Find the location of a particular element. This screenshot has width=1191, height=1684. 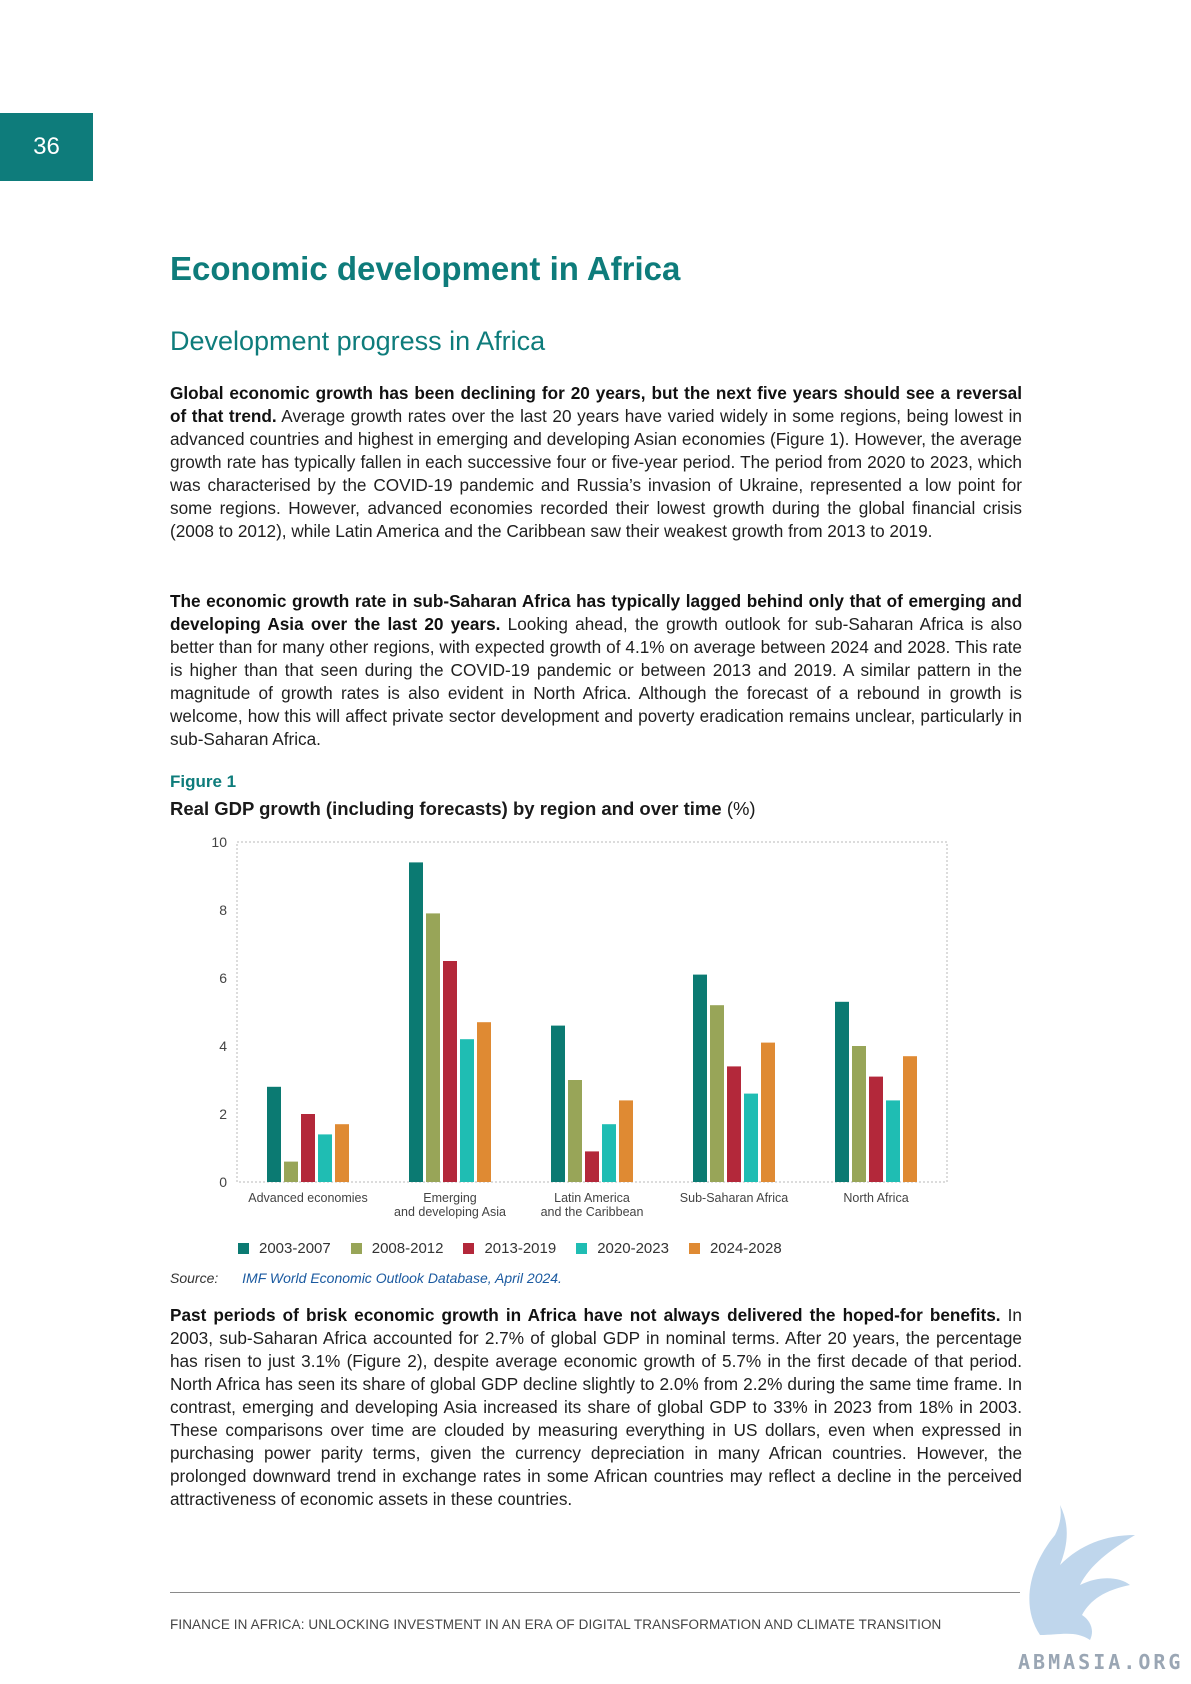

legend-label: 2008-2012 is located at coordinates (407, 1248).